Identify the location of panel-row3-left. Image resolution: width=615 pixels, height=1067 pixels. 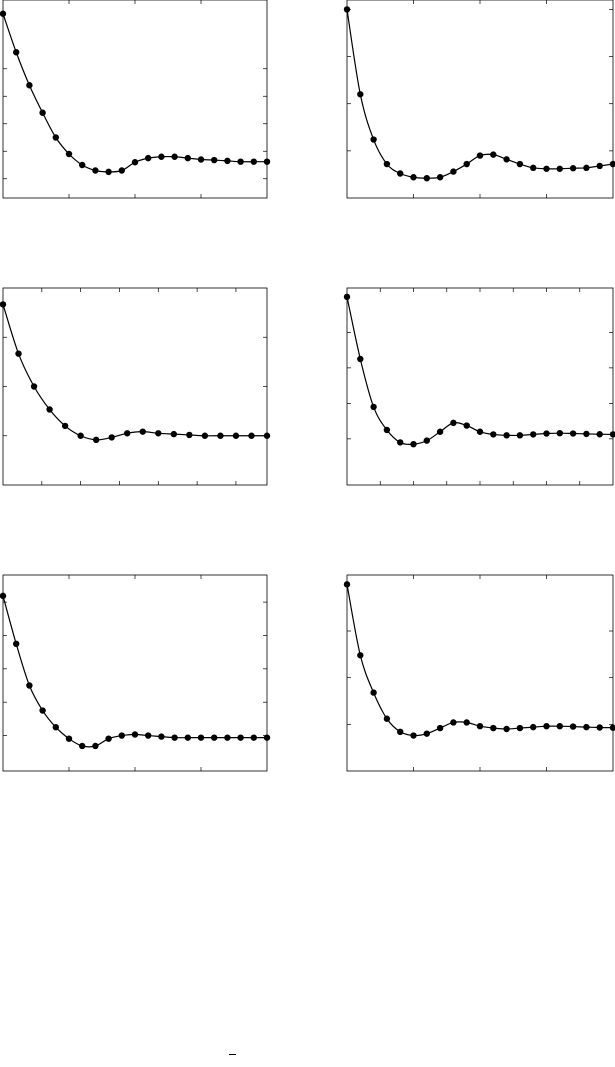
(135, 673).